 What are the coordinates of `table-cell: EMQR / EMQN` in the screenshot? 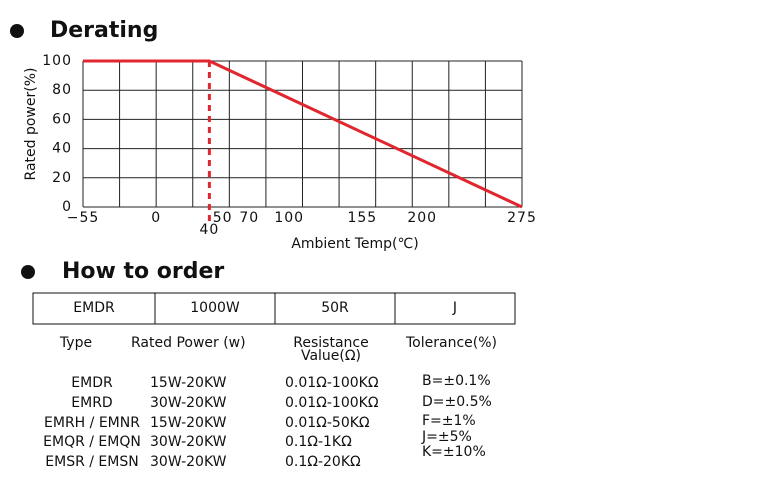 It's located at (92, 442).